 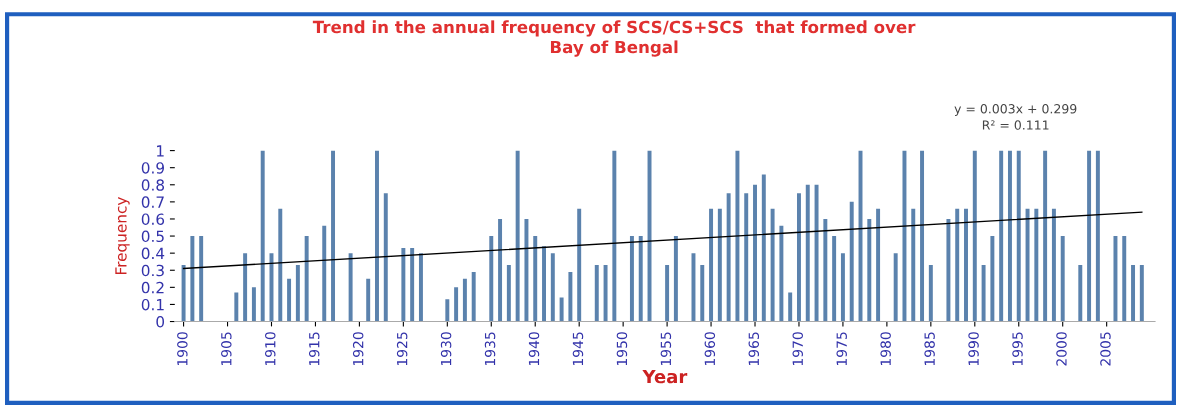 I want to click on x-tick-label: 1940, so click(x=534, y=349).